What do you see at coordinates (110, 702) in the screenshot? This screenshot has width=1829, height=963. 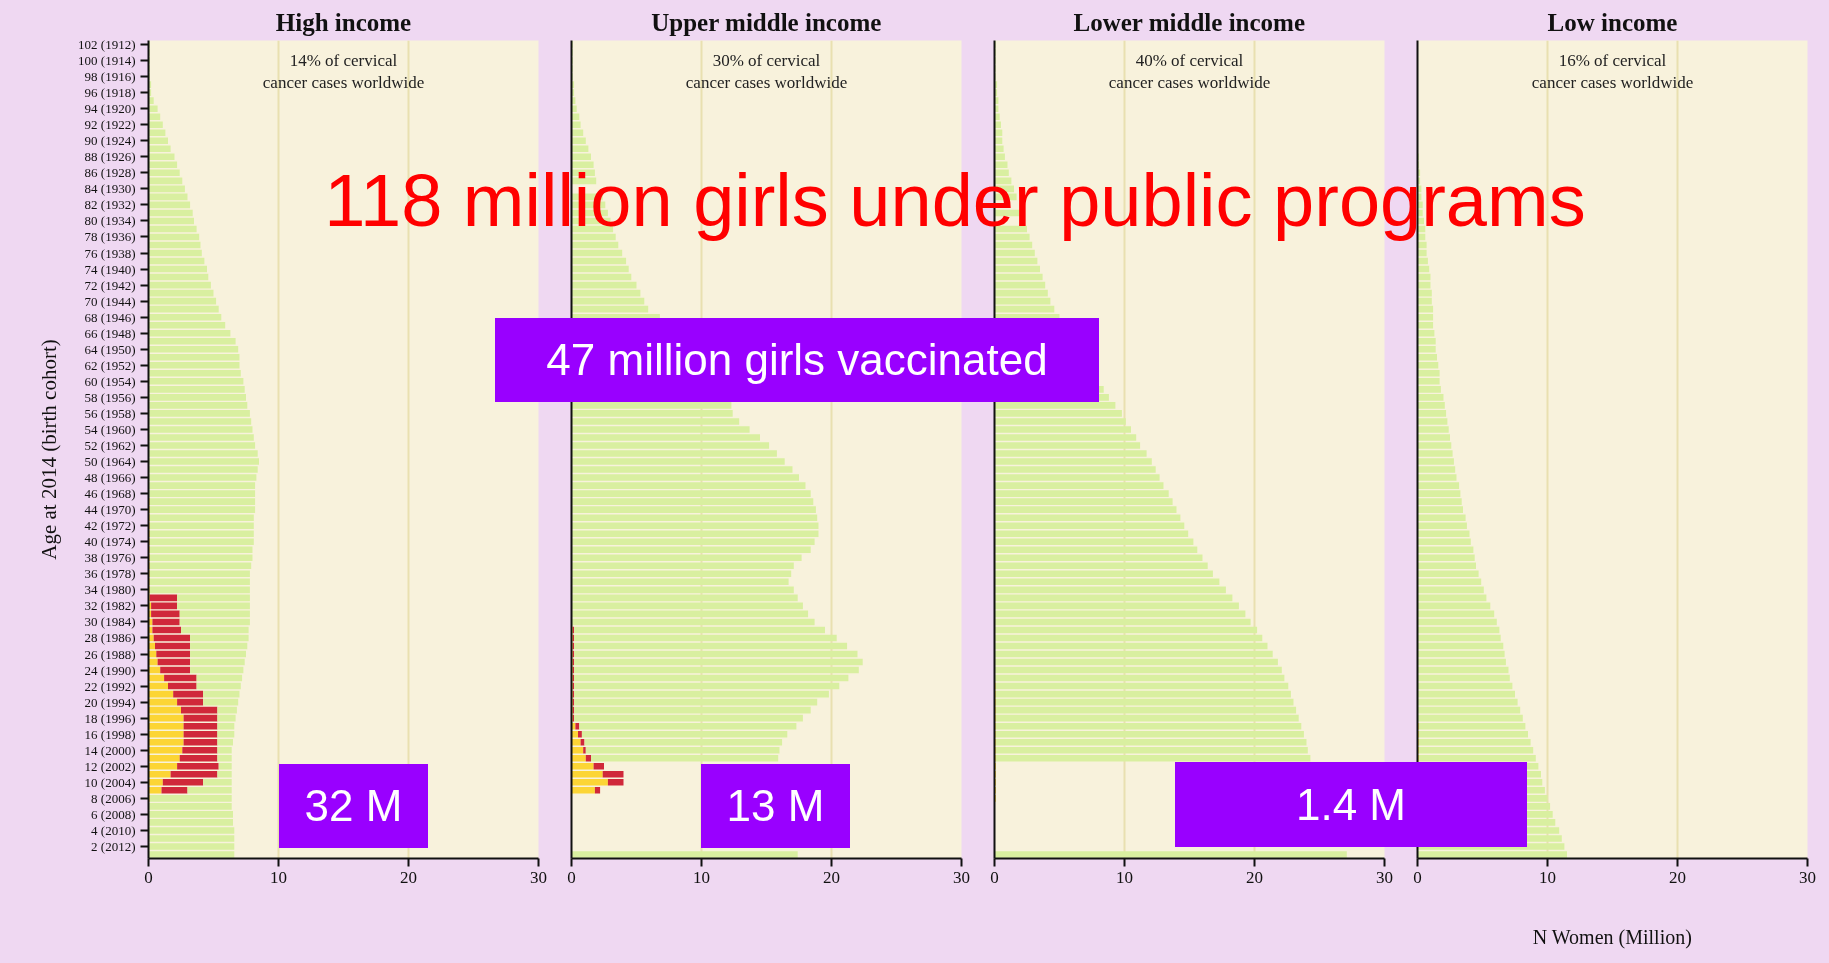 I see `y-tick-label: 20 (1994)` at bounding box center [110, 702].